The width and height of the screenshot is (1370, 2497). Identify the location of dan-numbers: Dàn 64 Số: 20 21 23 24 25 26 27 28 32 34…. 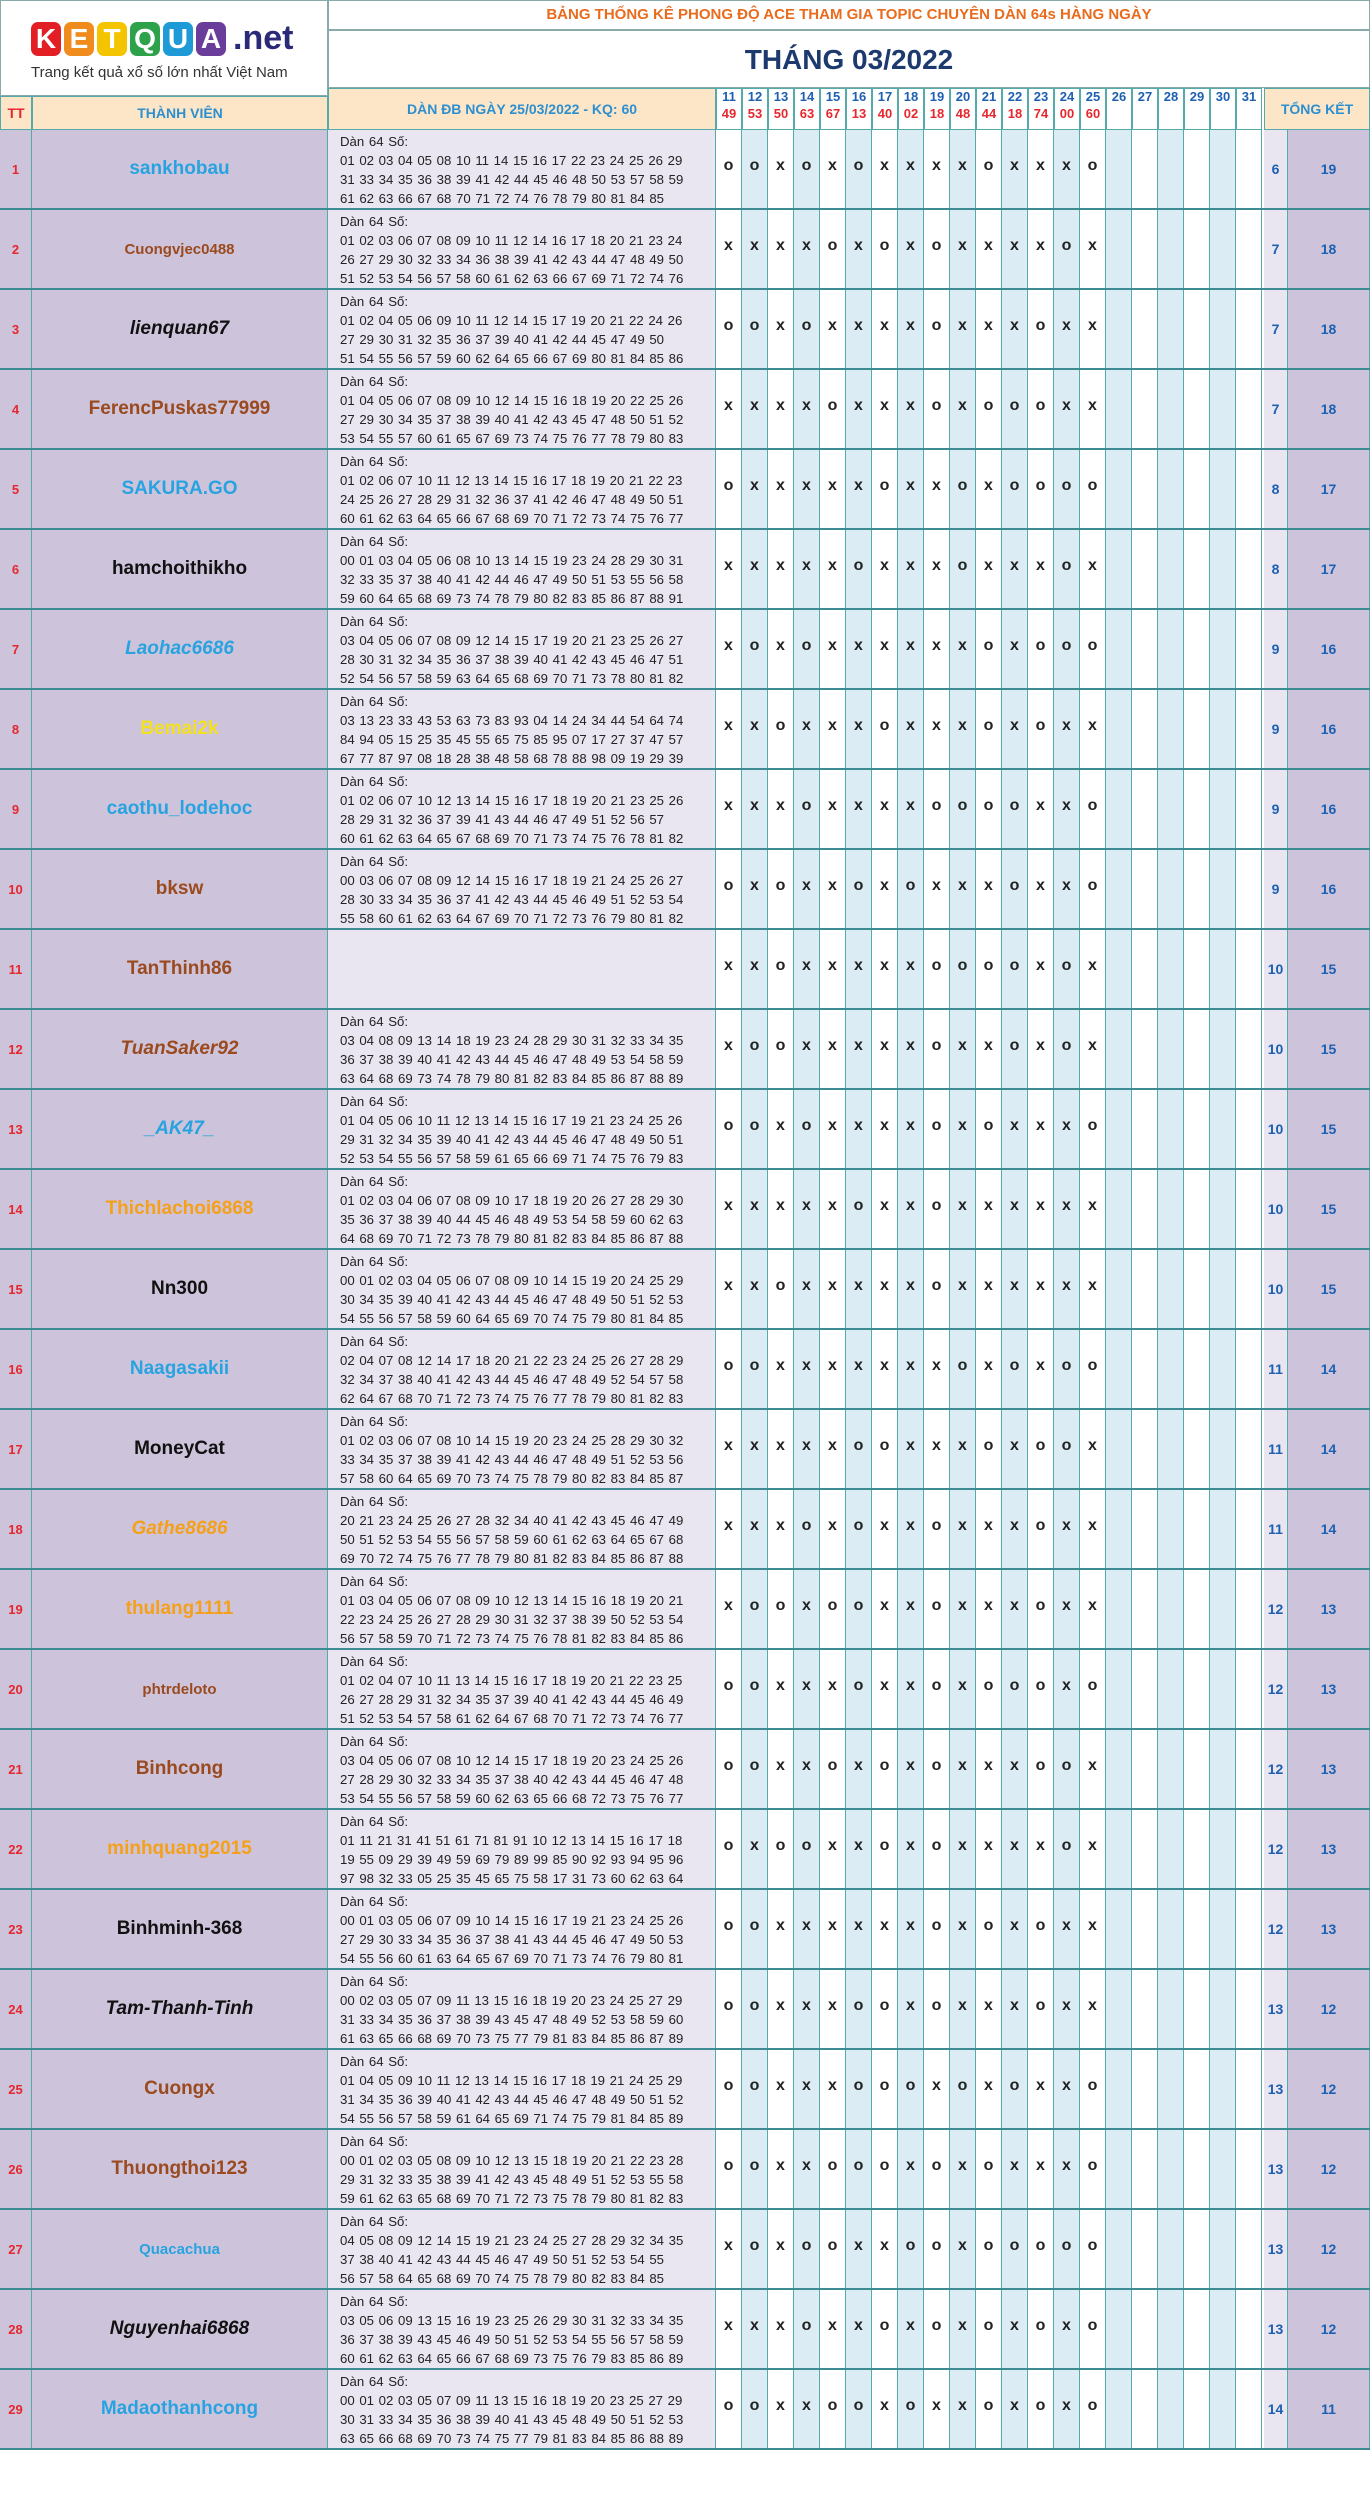
(522, 1529).